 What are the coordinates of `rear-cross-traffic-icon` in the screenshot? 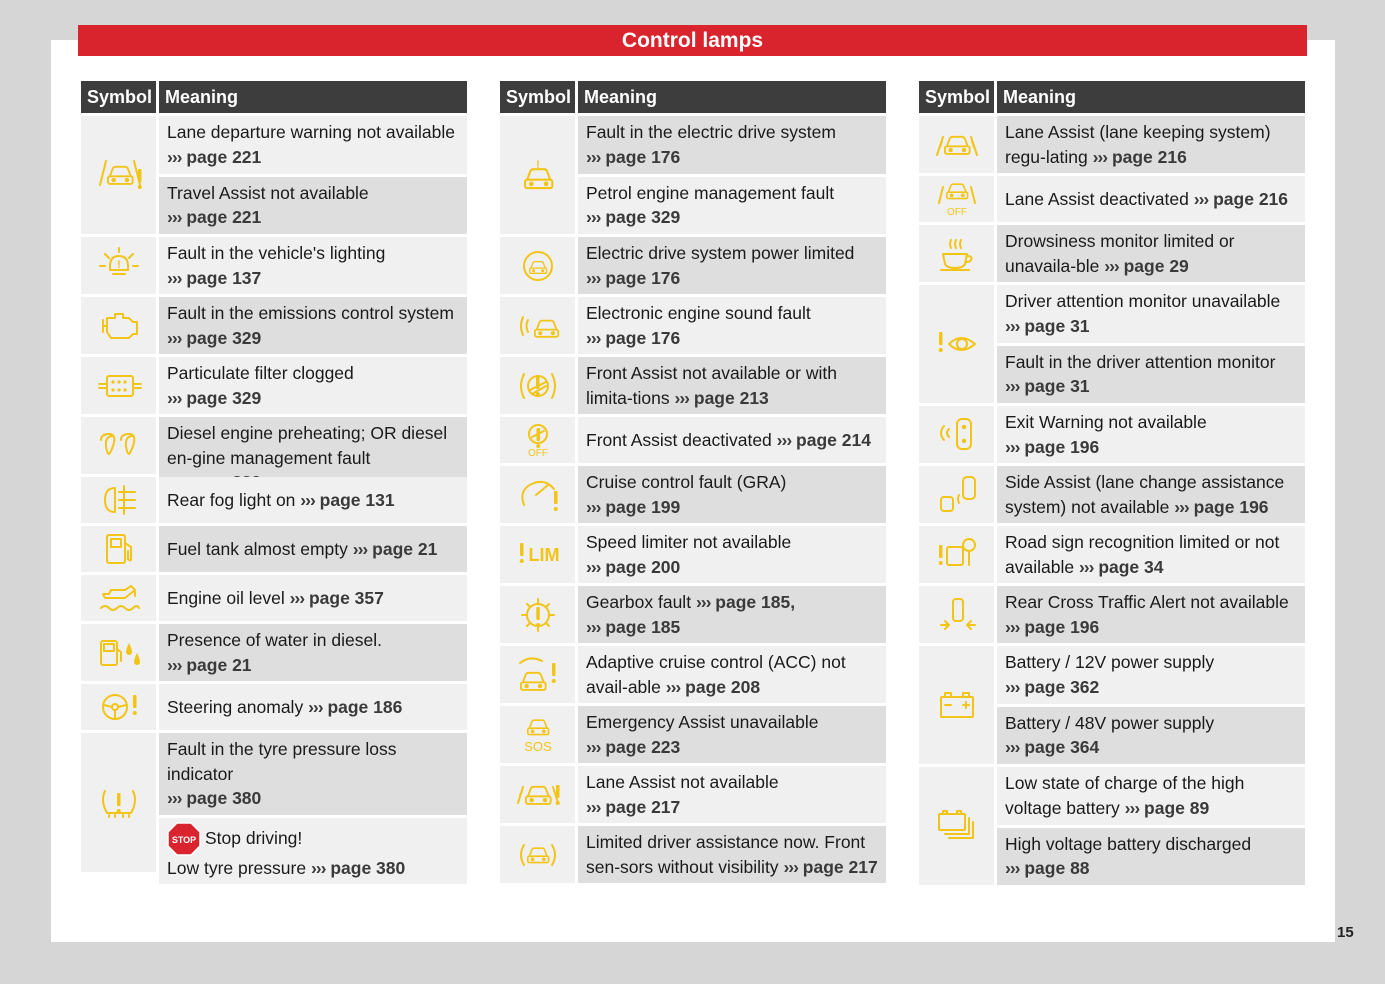 It's located at (957, 613).